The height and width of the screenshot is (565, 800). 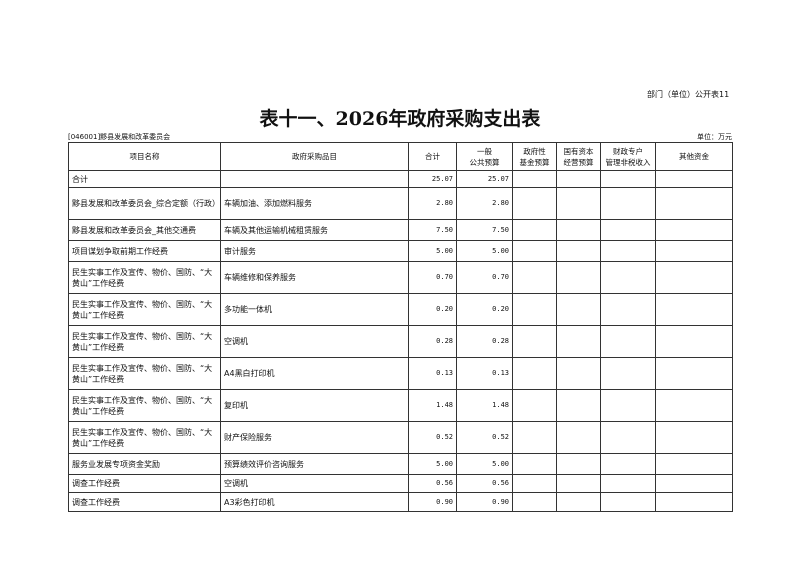 I want to click on cell-total: 0.52, so click(x=432, y=437).